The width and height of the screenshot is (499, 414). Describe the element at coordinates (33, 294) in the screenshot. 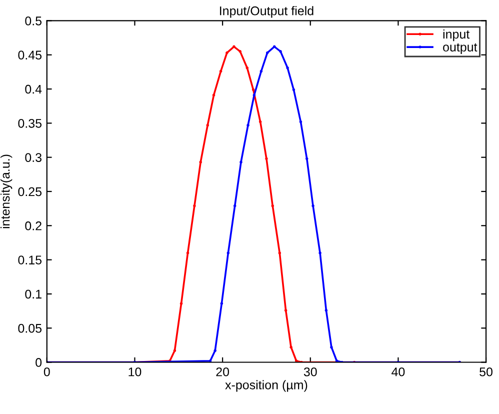

I see `y-tick-label: 0.1` at that location.